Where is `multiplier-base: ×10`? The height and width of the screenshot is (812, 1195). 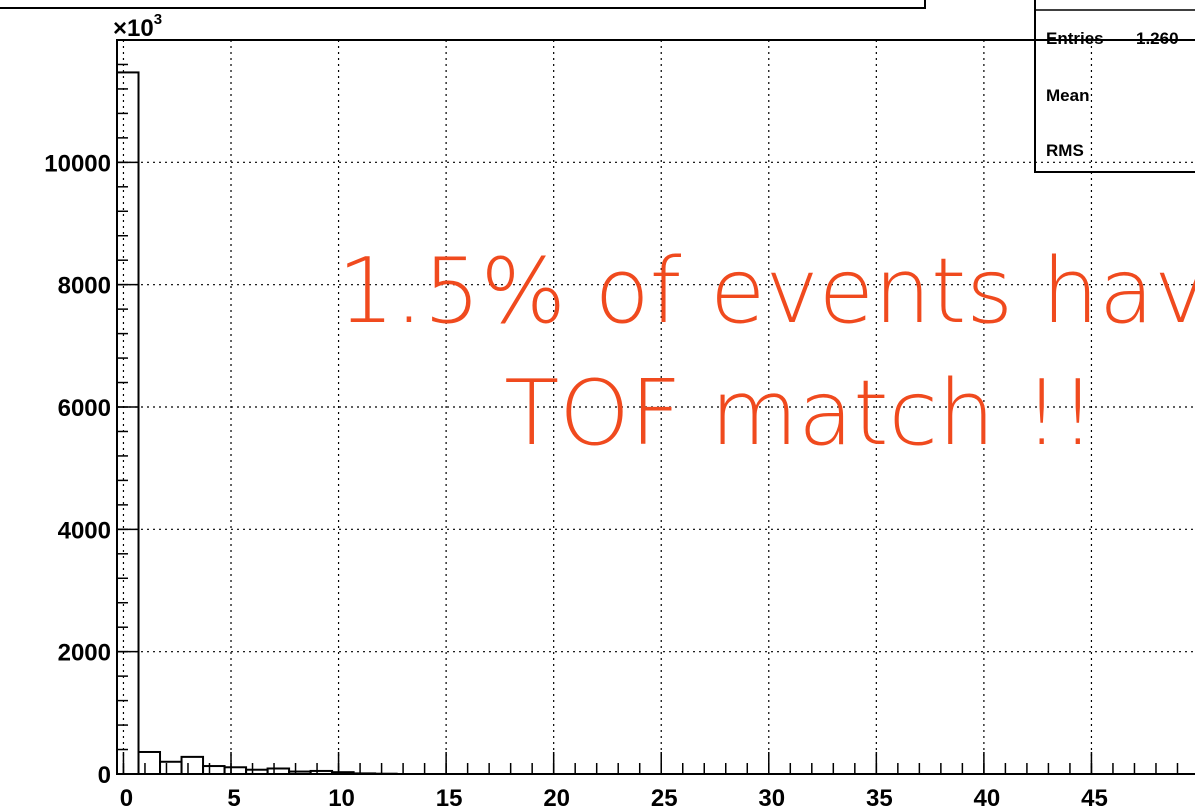
multiplier-base: ×10 is located at coordinates (133, 28).